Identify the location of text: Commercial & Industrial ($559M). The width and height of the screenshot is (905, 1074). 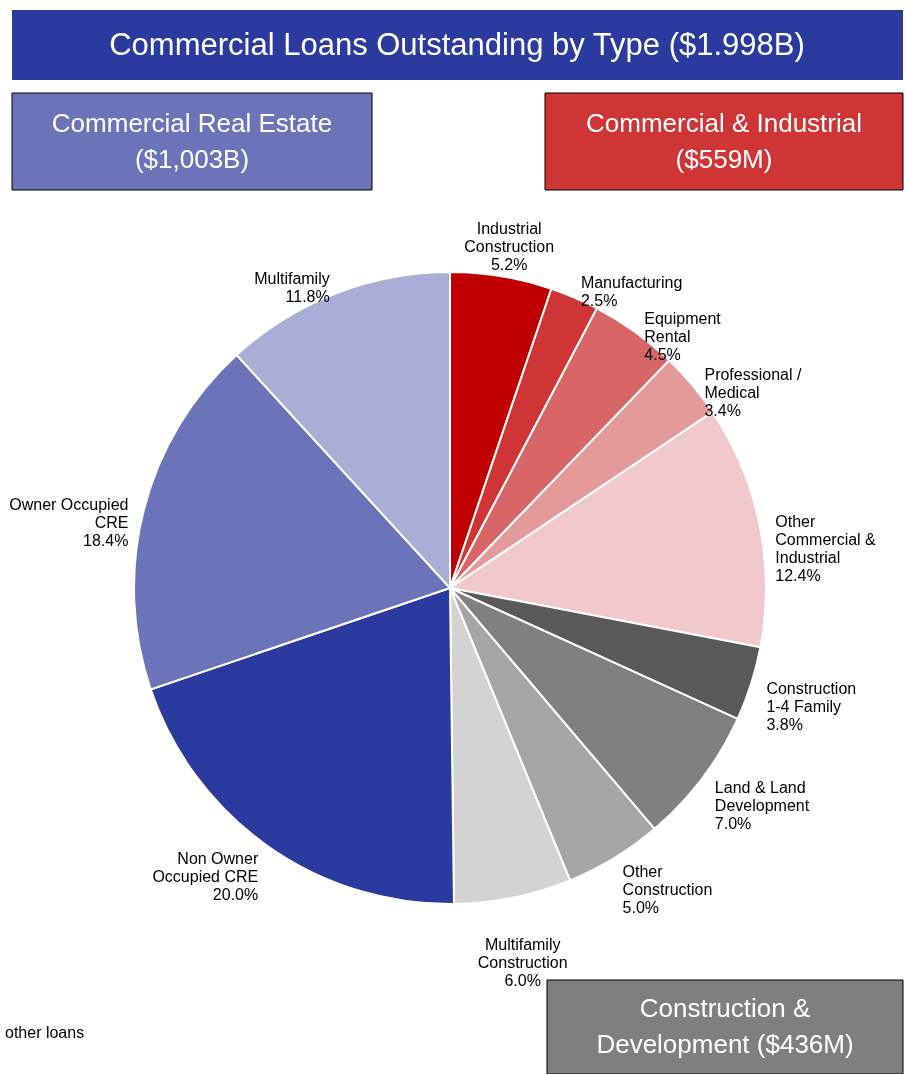
(724, 140).